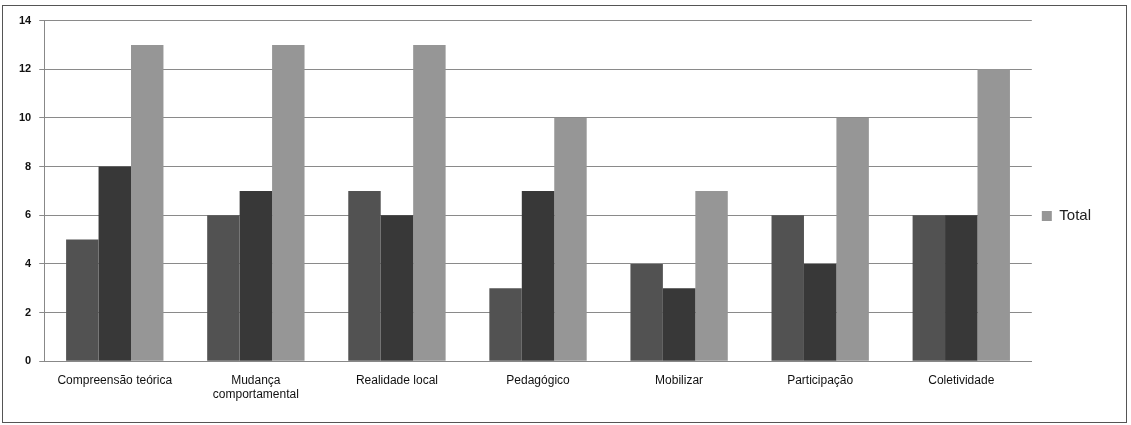  What do you see at coordinates (29, 262) in the screenshot?
I see `y-tick-label: 4` at bounding box center [29, 262].